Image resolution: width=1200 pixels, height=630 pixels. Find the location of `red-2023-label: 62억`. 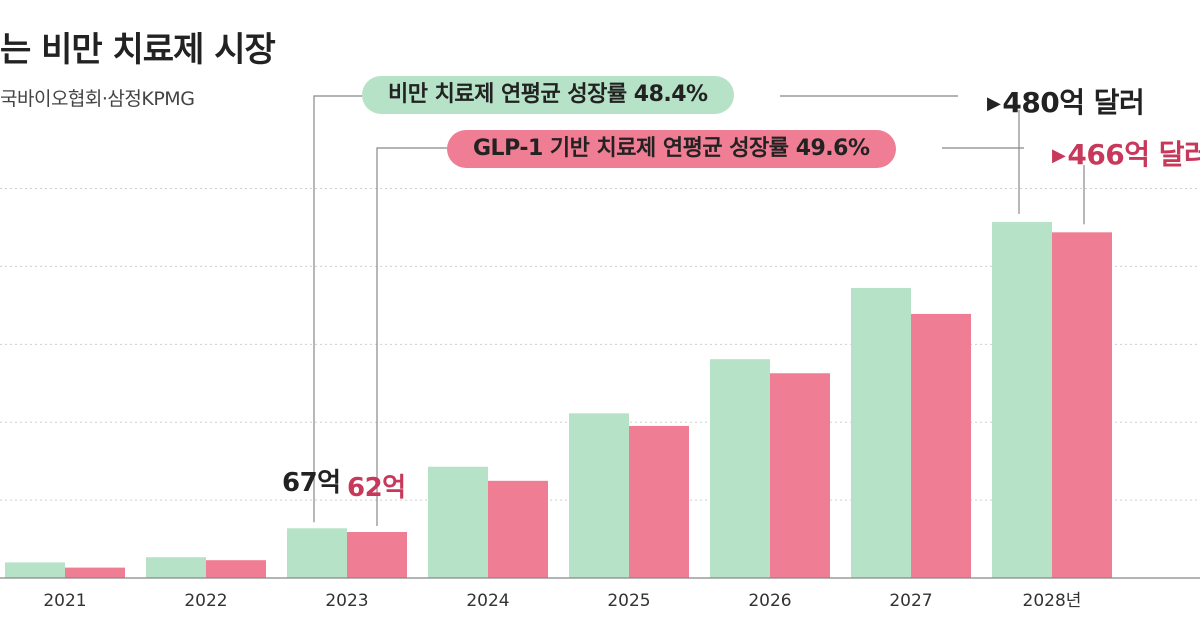

red-2023-label: 62억 is located at coordinates (376, 488).